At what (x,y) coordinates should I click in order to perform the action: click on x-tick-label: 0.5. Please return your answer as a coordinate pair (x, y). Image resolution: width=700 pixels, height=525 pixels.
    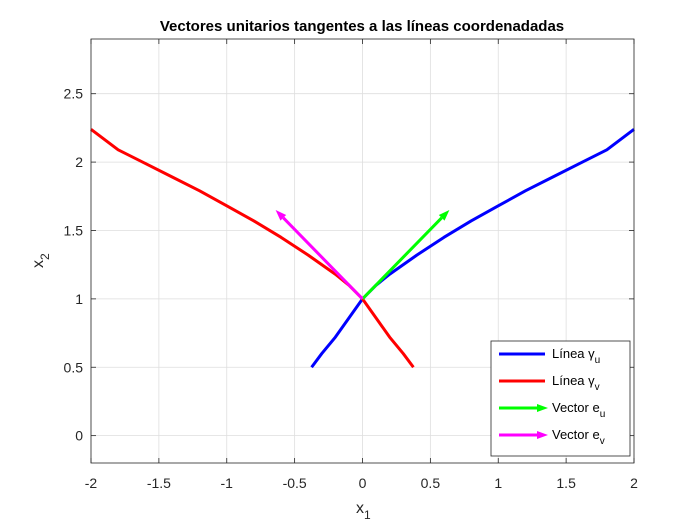
    Looking at the image, I should click on (431, 483).